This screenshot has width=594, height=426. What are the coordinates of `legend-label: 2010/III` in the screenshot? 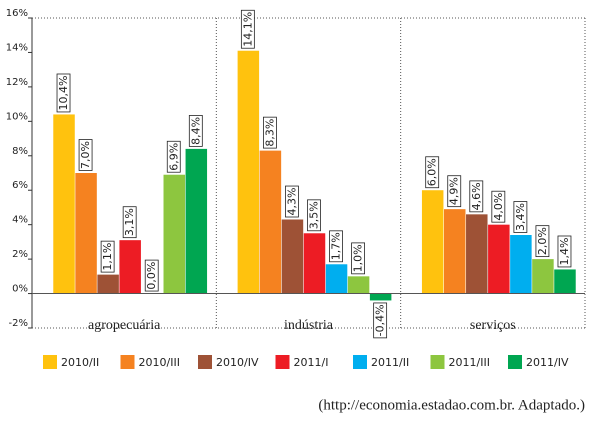 It's located at (159, 362).